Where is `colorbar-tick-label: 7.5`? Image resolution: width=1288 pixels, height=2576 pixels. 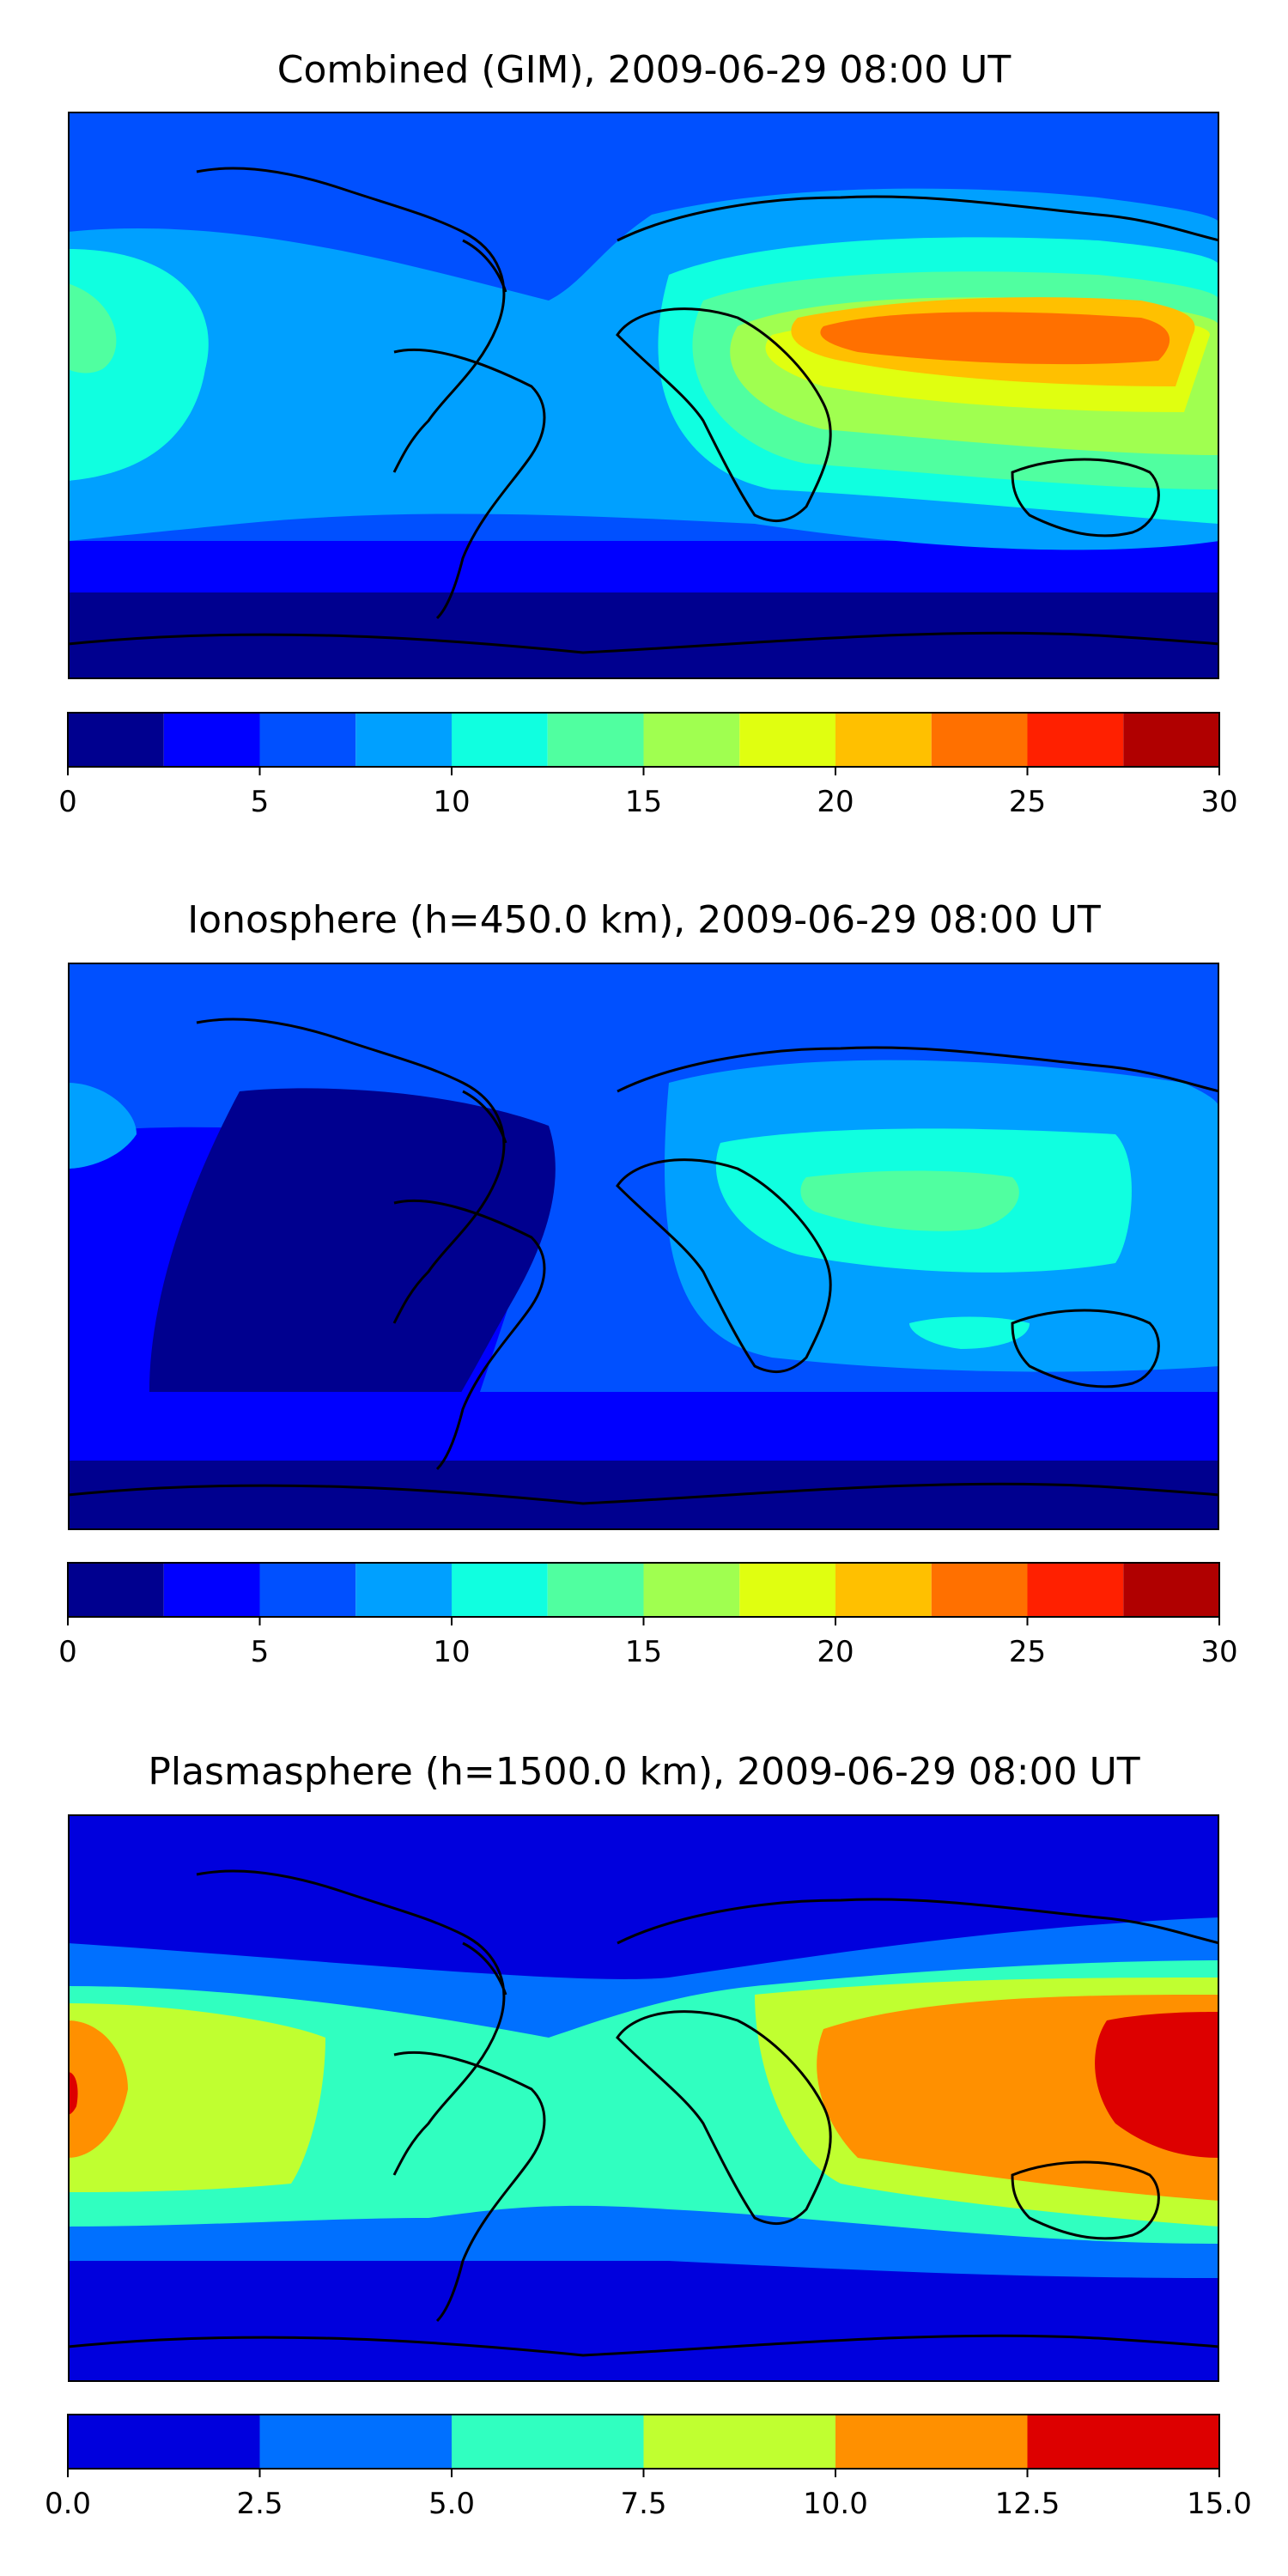 colorbar-tick-label: 7.5 is located at coordinates (643, 2504).